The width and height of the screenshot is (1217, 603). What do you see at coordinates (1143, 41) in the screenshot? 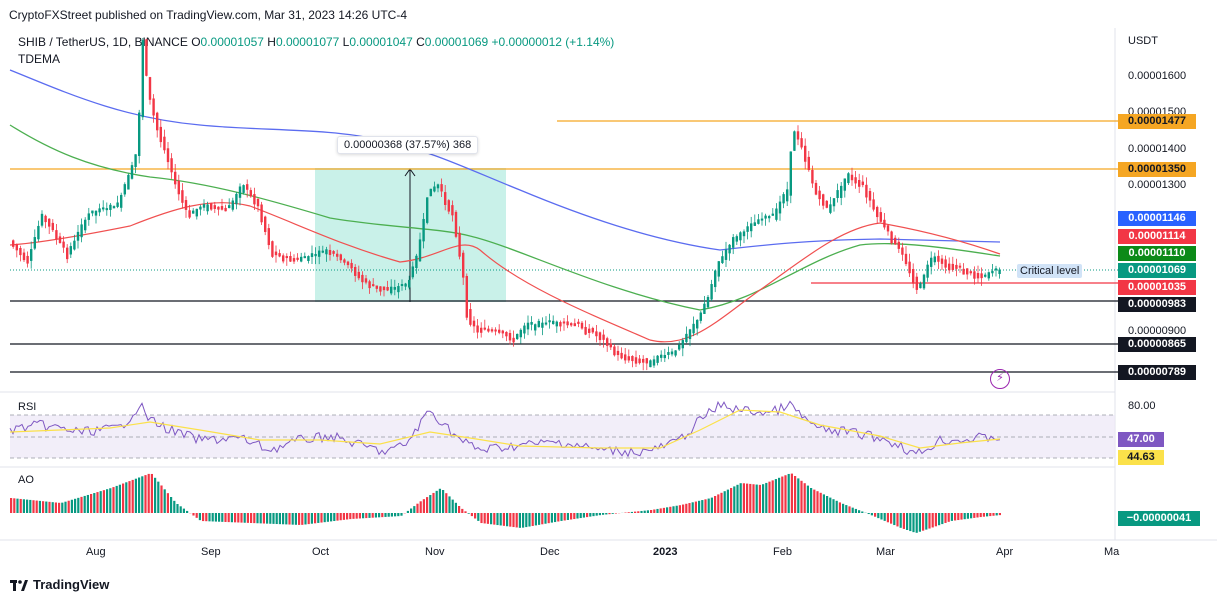
I see `currency-label: USDT` at bounding box center [1143, 41].